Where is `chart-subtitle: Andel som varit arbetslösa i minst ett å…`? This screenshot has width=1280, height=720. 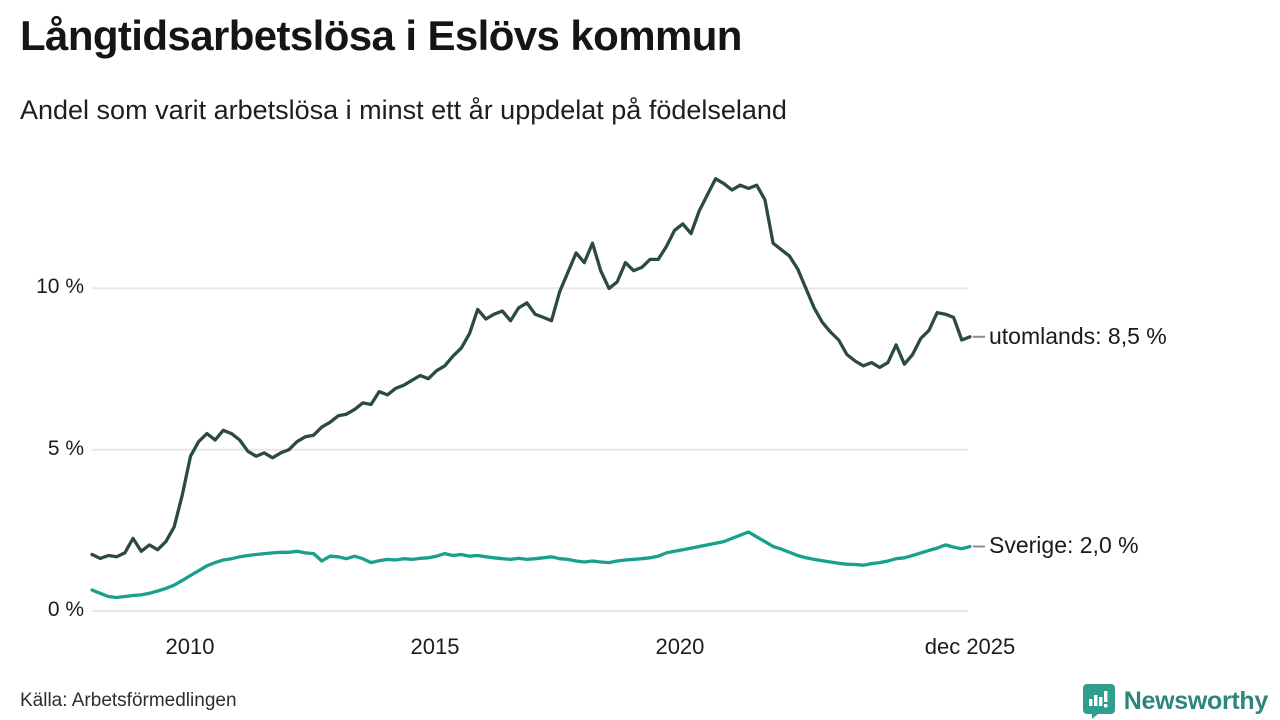
chart-subtitle: Andel som varit arbetslösa i minst ett å… is located at coordinates (403, 110).